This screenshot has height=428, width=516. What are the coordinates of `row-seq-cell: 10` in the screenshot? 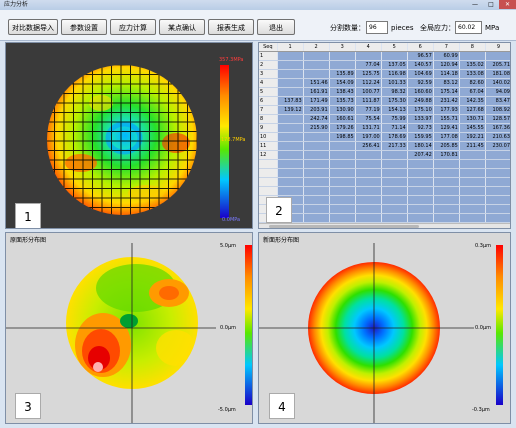 It's located at (268, 137).